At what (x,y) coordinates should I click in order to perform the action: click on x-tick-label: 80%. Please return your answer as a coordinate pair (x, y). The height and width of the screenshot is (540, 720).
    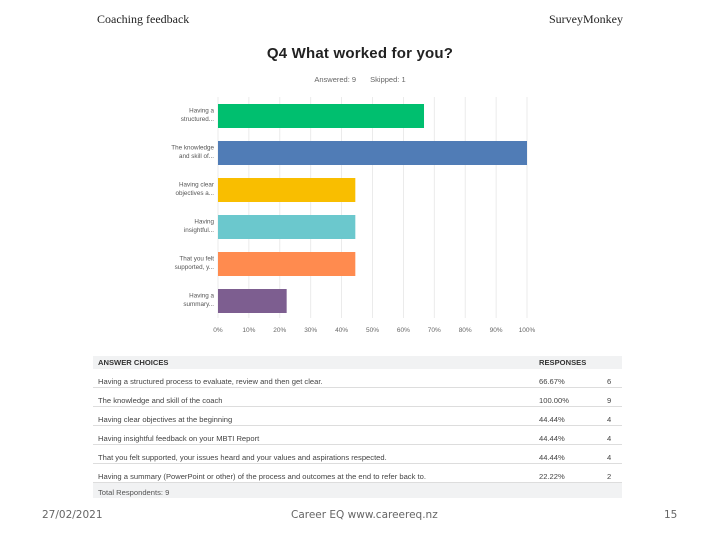
    Looking at the image, I should click on (465, 330).